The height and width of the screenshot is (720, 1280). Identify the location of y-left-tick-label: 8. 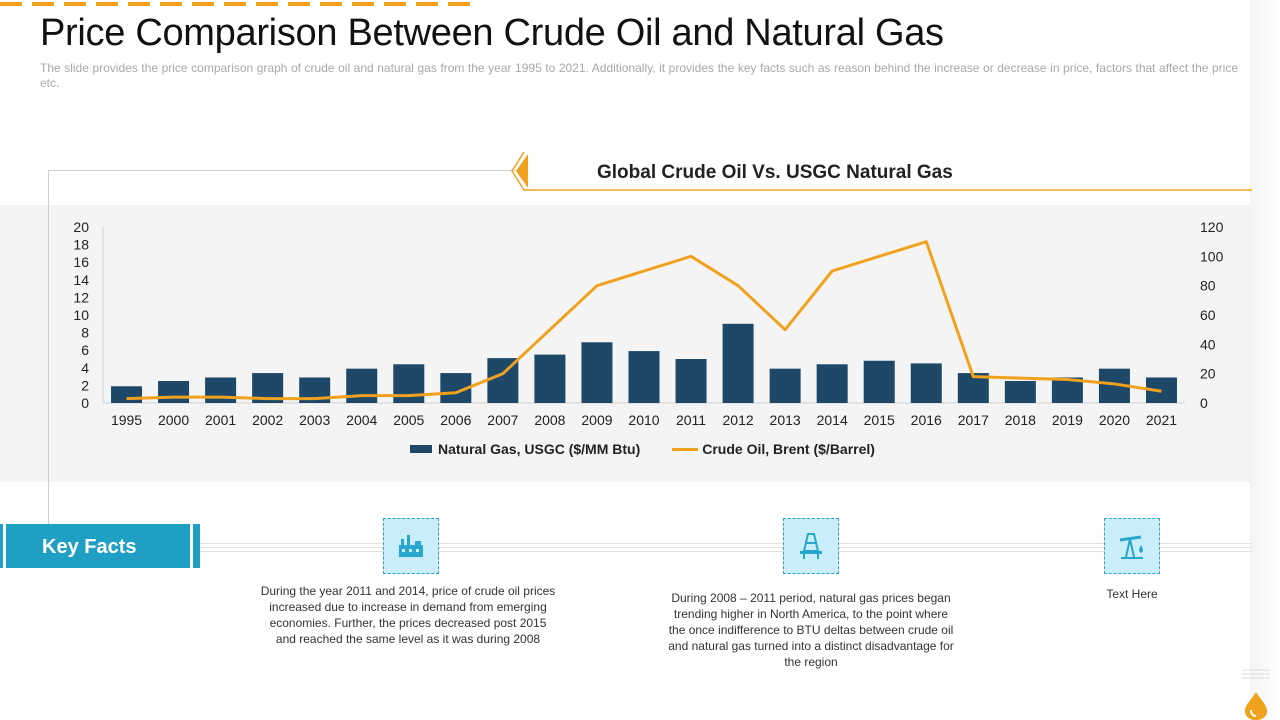
(85, 333).